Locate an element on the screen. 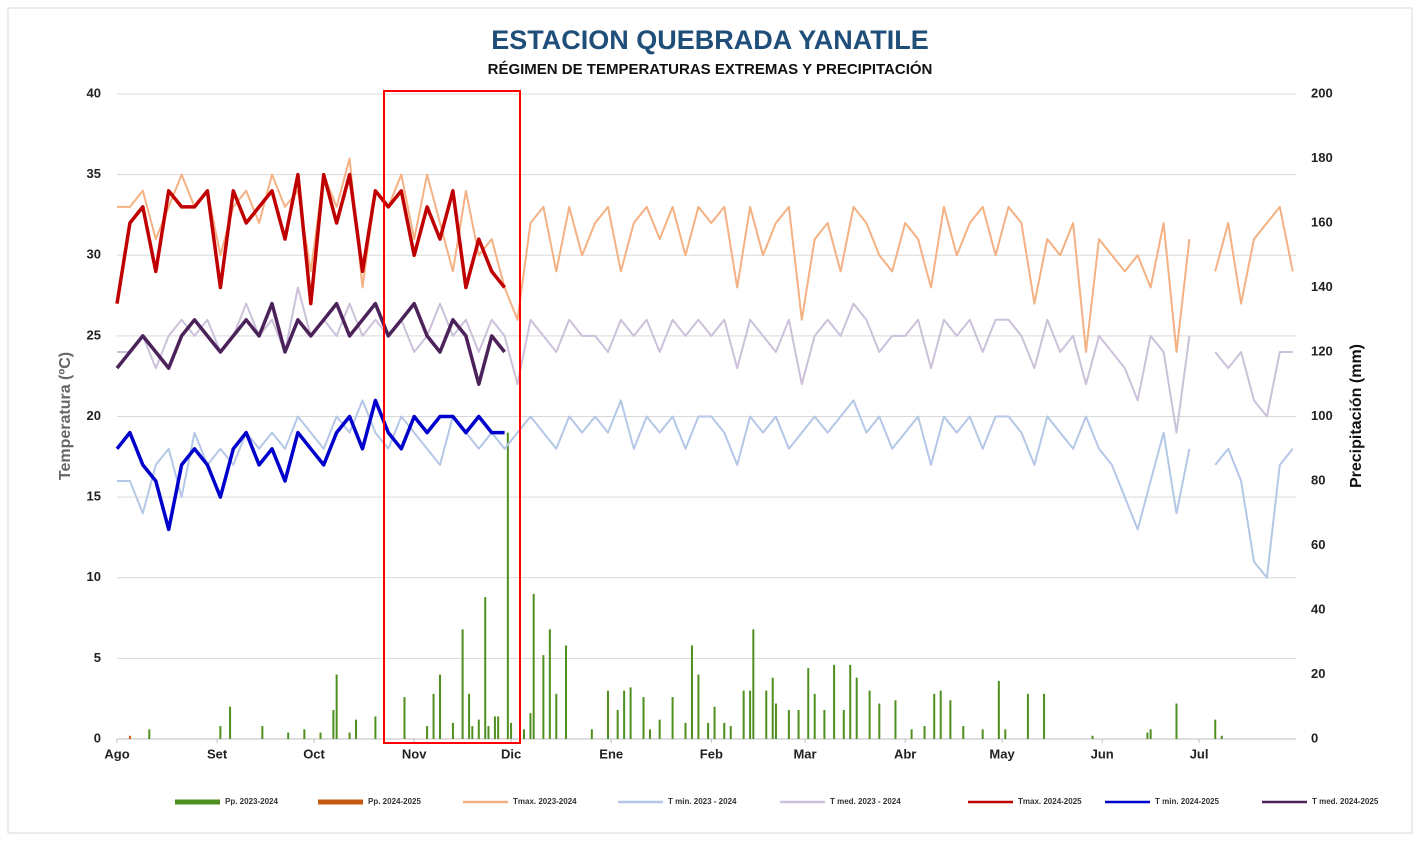 The height and width of the screenshot is (846, 1420). x-tick-label: Mar is located at coordinates (804, 753).